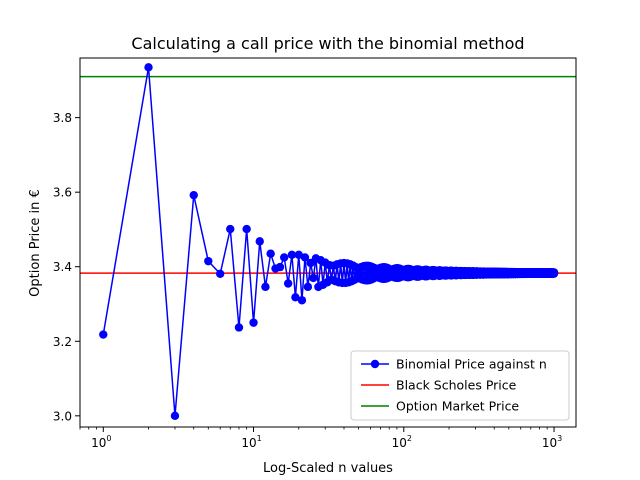 The image size is (640, 480). What do you see at coordinates (457, 406) in the screenshot?
I see `legend-label: Option Market Price` at bounding box center [457, 406].